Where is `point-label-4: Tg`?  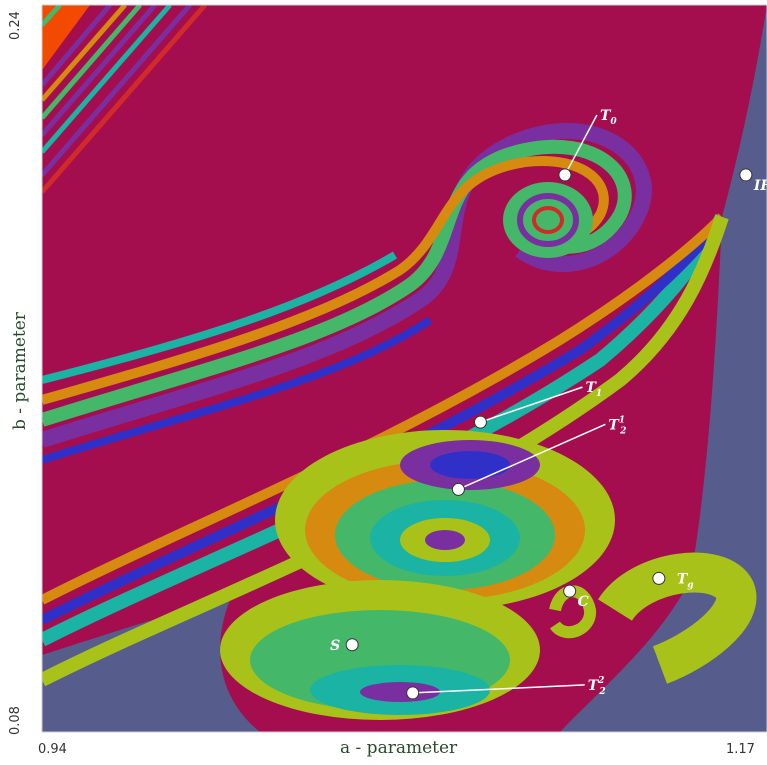 point-label-4: Tg is located at coordinates (685, 580).